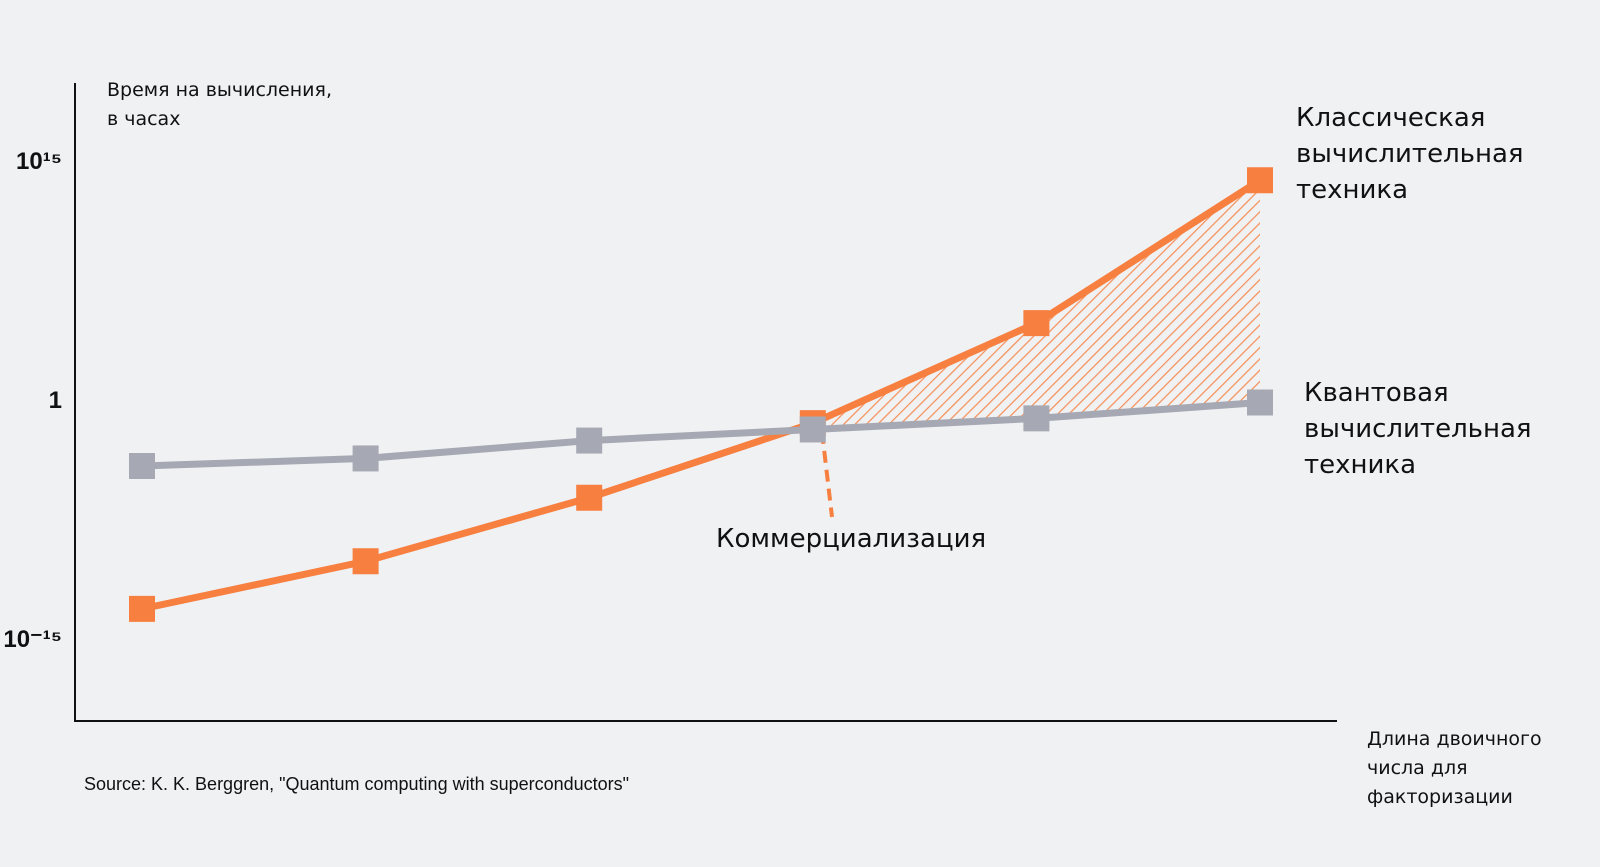 This screenshot has height=867, width=1600. What do you see at coordinates (1454, 768) in the screenshot?
I see `x-axis-label: Длина двоичного числа для факторизации` at bounding box center [1454, 768].